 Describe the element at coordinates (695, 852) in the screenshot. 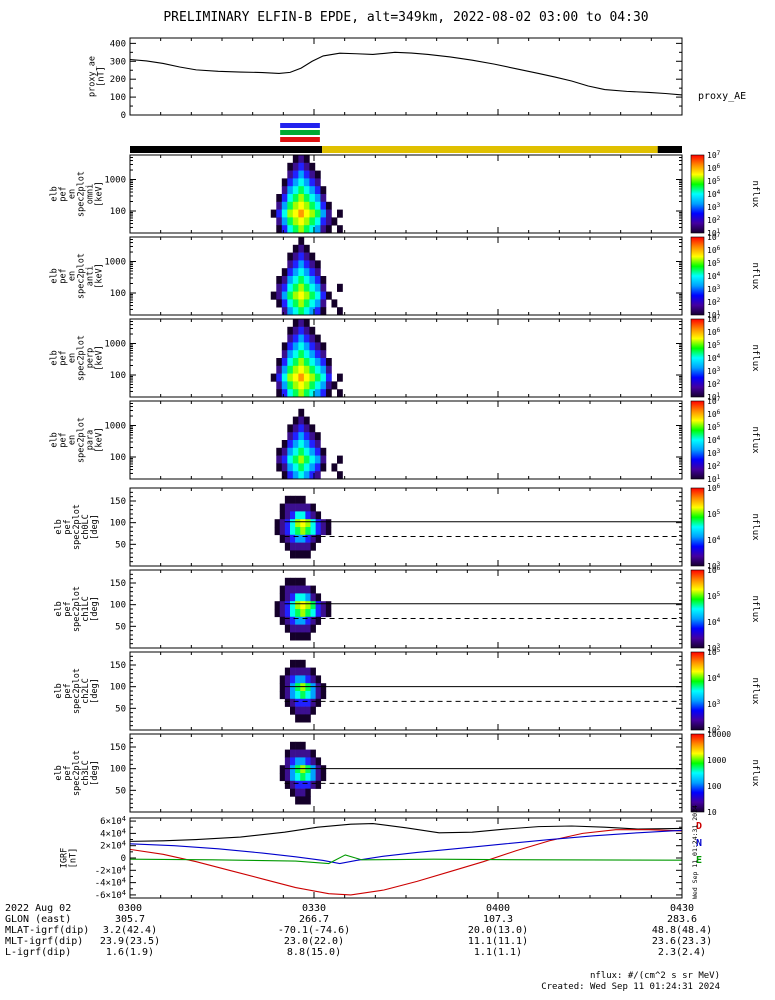

I see `side-timestamp: Wed Sep 11 01:24:31 2024` at that location.